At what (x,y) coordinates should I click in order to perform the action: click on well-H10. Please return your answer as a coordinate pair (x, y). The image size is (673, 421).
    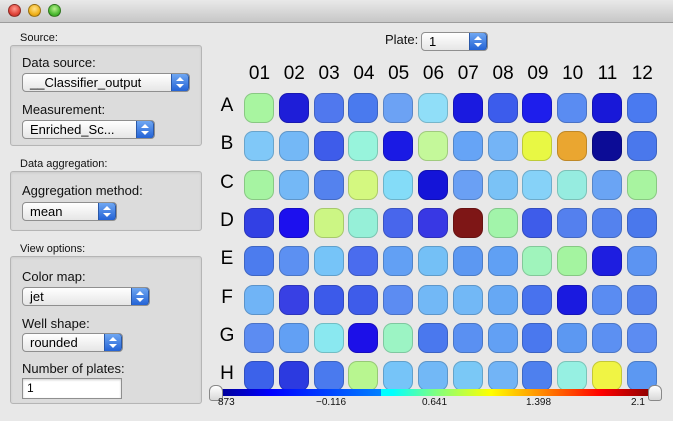
    Looking at the image, I should click on (572, 376).